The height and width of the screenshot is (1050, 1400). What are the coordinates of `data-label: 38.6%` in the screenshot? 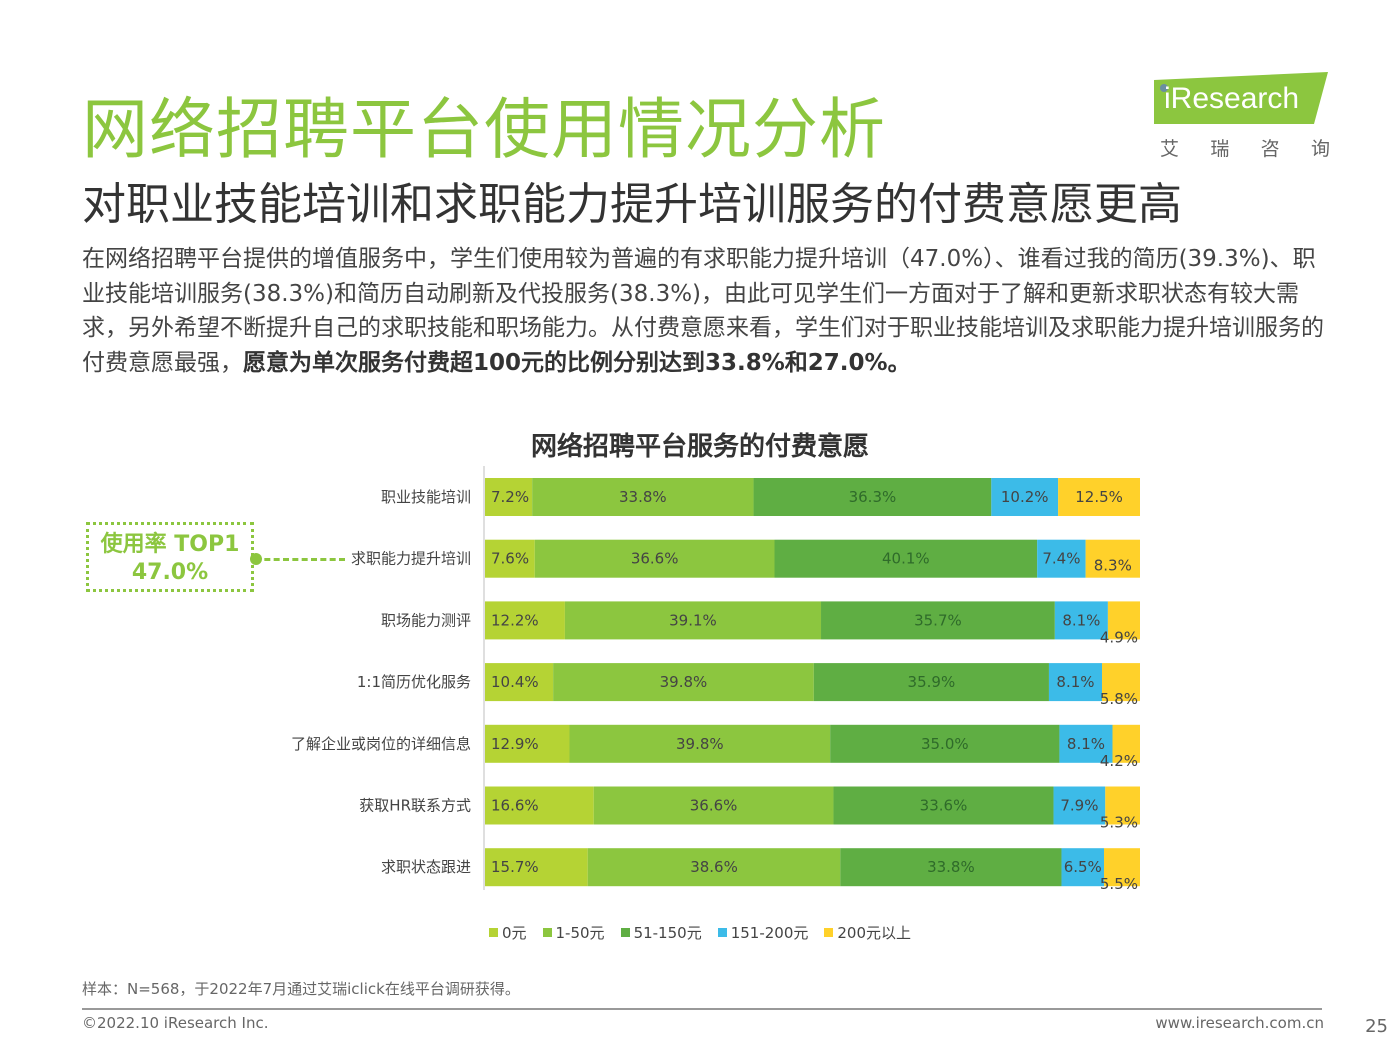 It's located at (714, 867).